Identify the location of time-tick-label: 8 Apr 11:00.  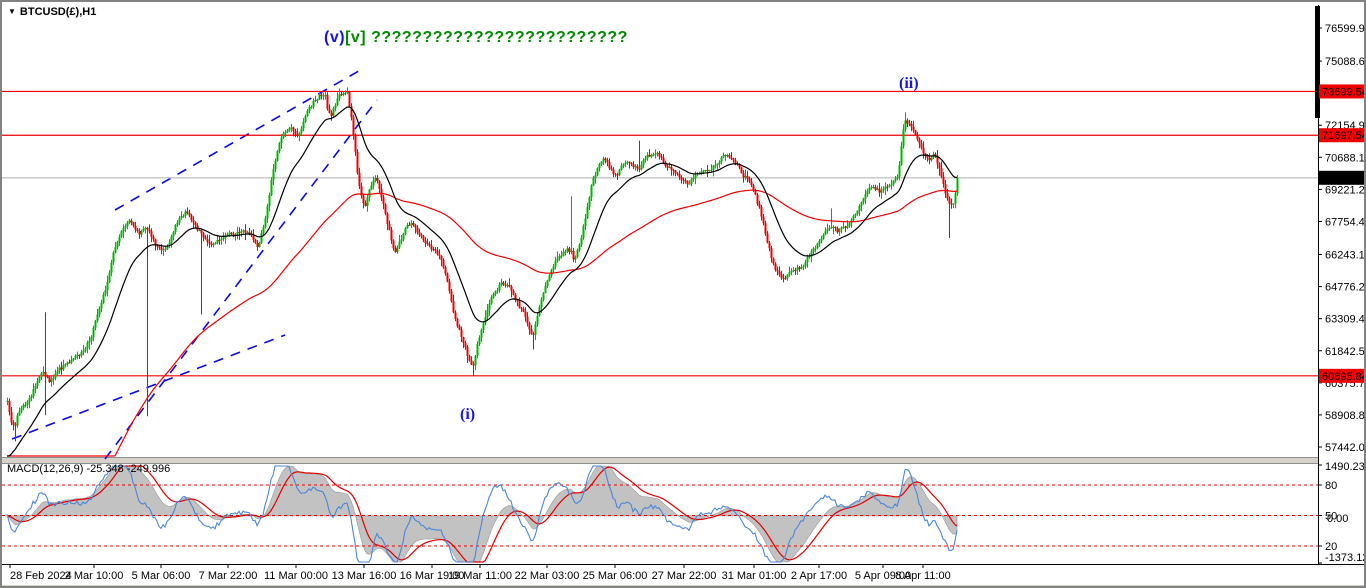
(922, 576).